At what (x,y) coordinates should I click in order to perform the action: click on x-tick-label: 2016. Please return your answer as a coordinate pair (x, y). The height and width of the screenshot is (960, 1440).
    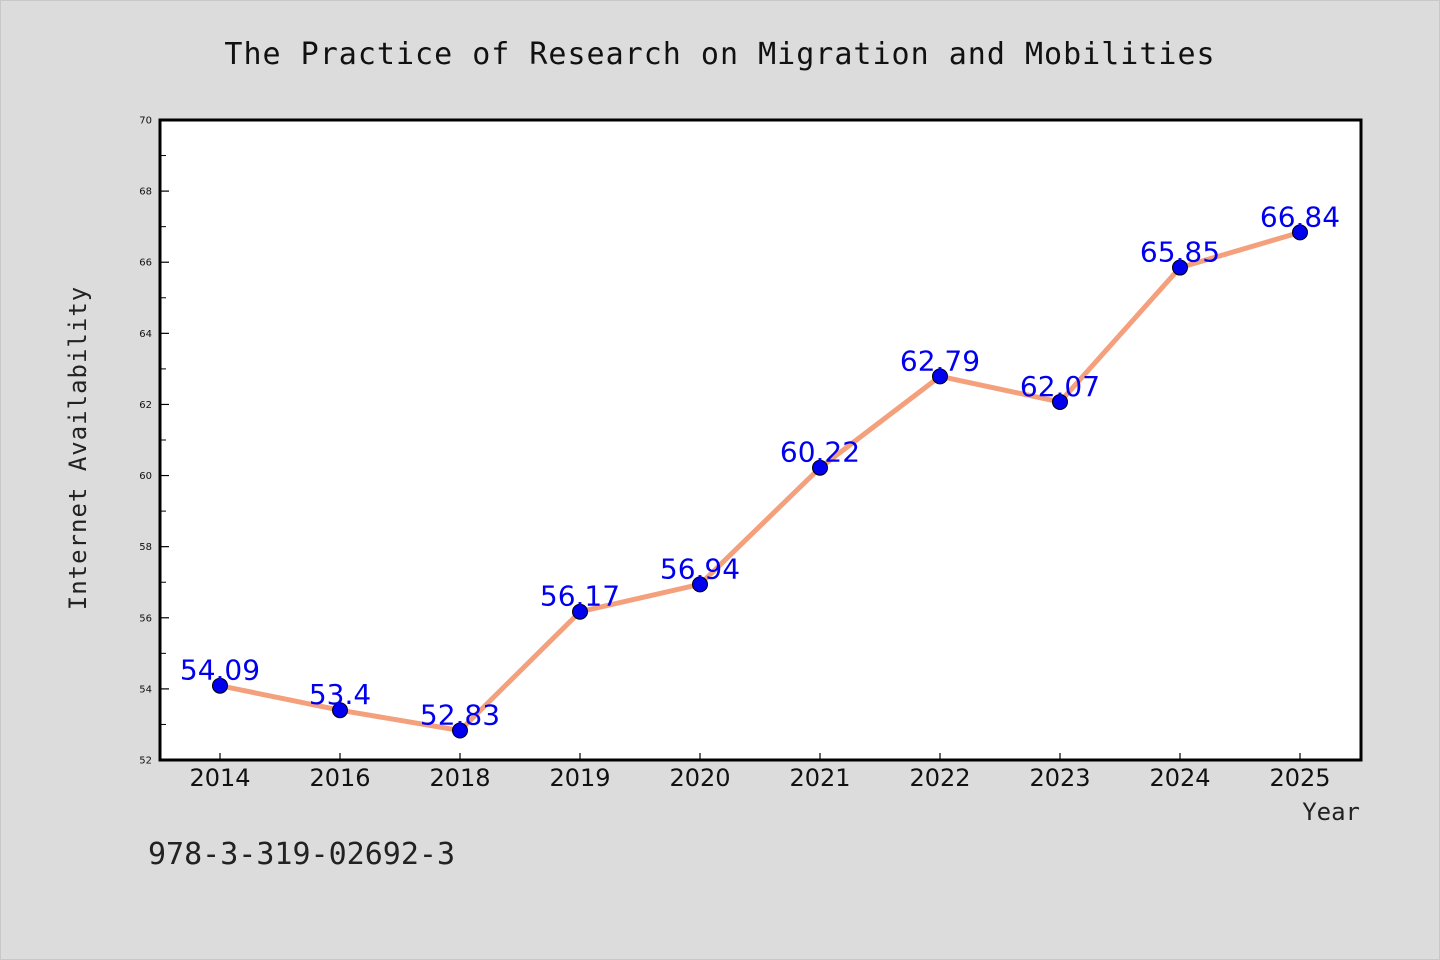
    Looking at the image, I should click on (339, 778).